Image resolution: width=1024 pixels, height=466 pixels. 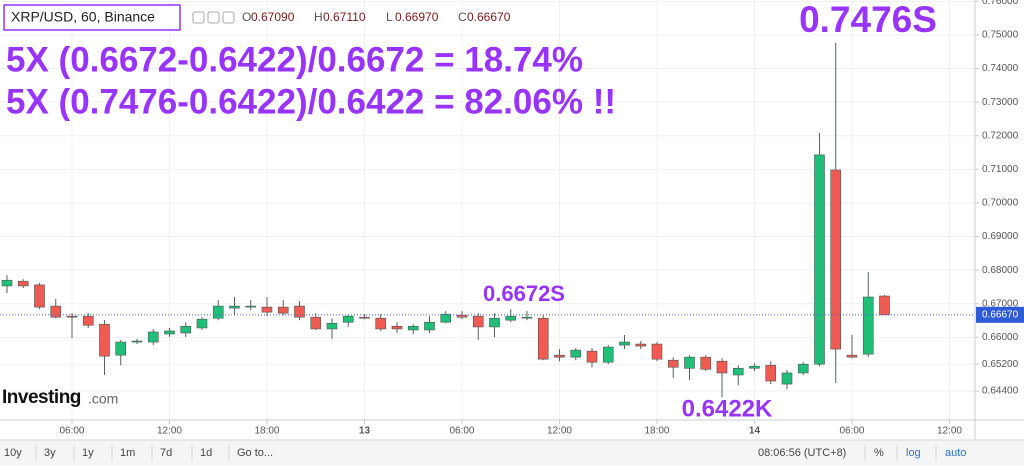 What do you see at coordinates (955, 453) in the screenshot?
I see `axis-option: auto` at bounding box center [955, 453].